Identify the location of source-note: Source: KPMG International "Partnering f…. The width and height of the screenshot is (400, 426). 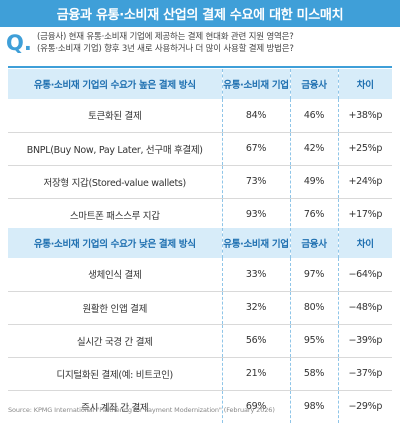
(141, 410).